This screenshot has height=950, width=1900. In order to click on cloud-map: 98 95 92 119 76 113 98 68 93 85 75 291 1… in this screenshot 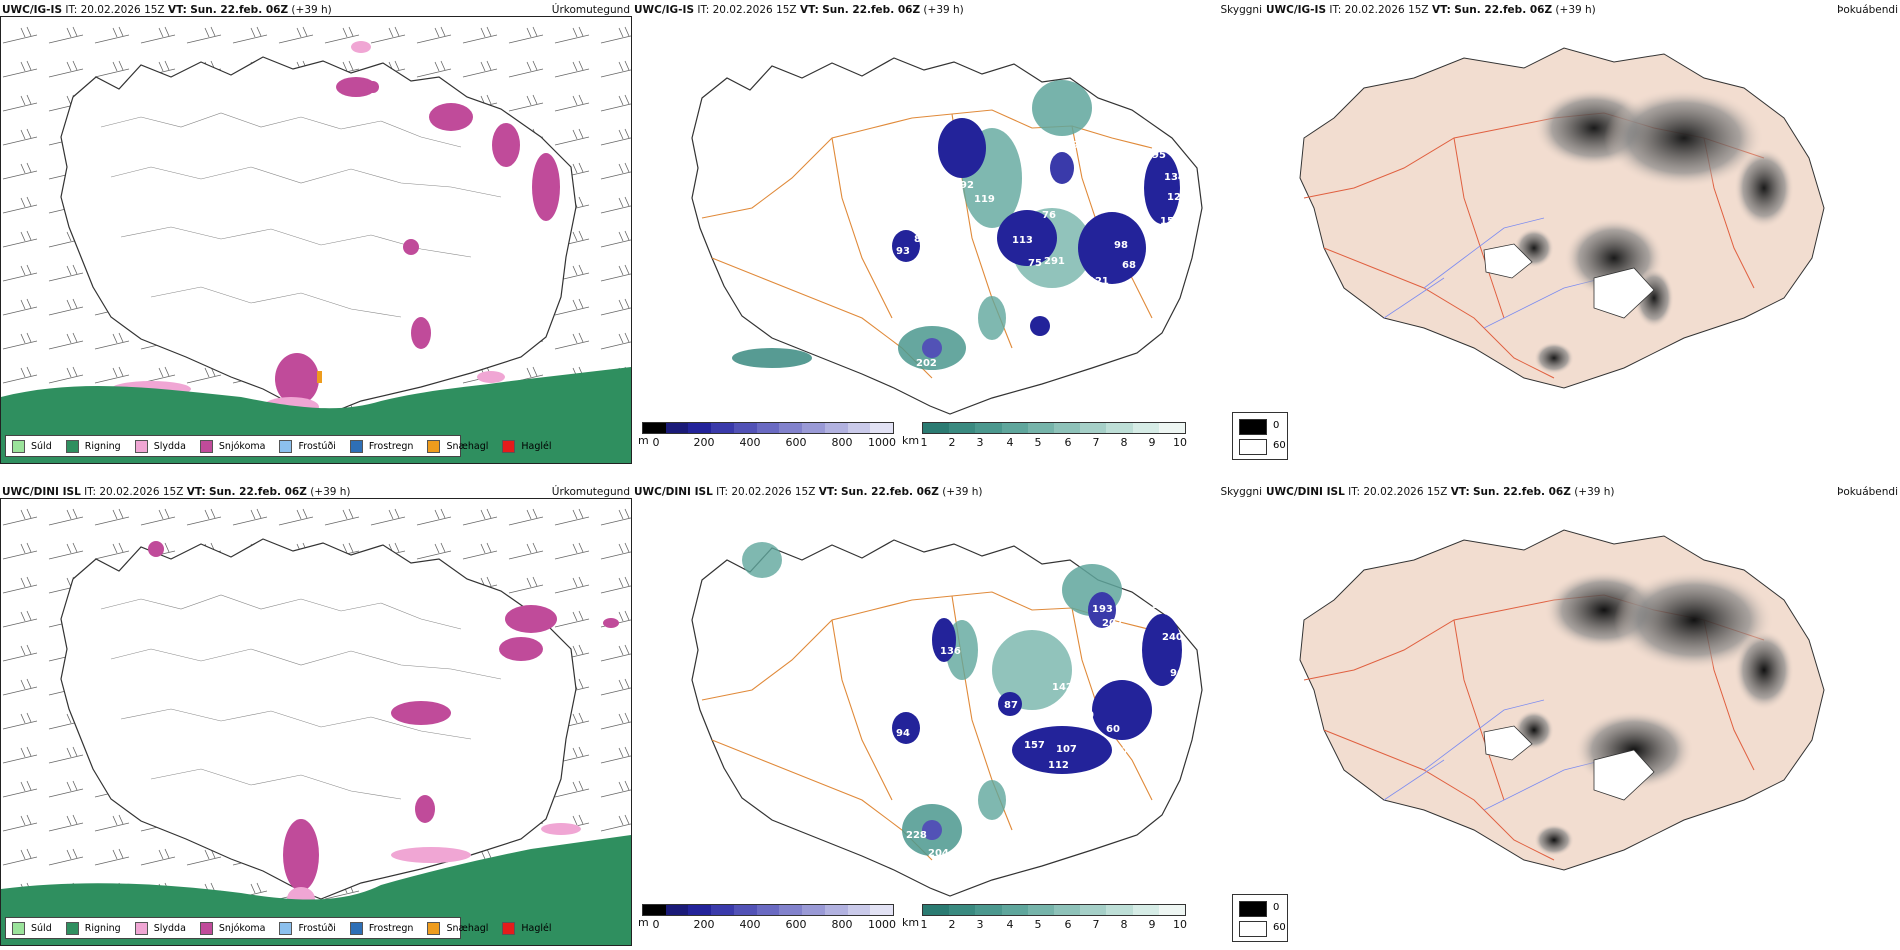, I will do `click(947, 236)`.